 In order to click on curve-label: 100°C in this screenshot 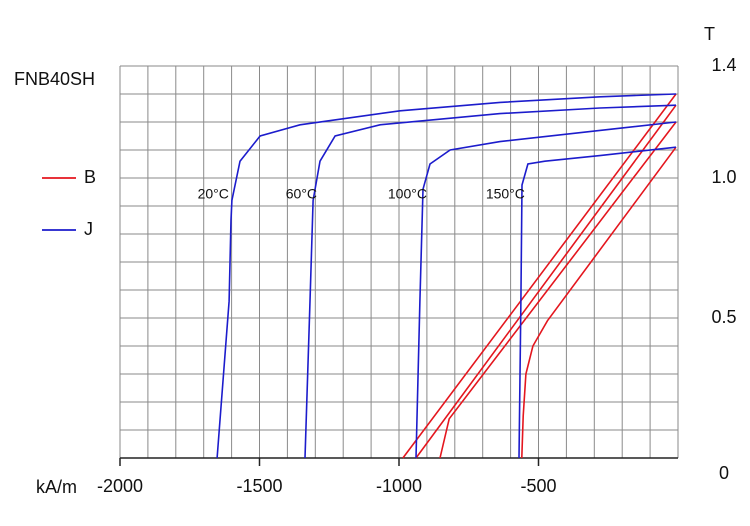, I will do `click(407, 194)`.